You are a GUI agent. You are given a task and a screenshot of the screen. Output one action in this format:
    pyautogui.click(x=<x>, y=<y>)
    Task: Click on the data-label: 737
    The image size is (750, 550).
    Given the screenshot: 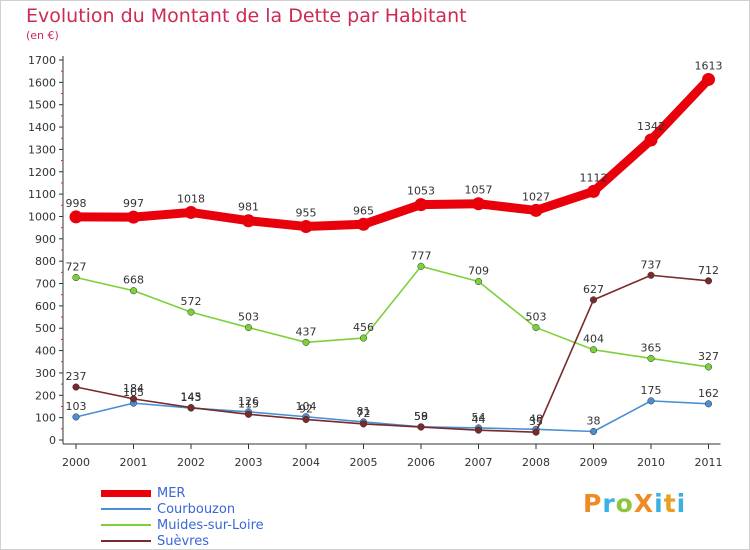 What is the action you would take?
    pyautogui.click(x=651, y=264)
    